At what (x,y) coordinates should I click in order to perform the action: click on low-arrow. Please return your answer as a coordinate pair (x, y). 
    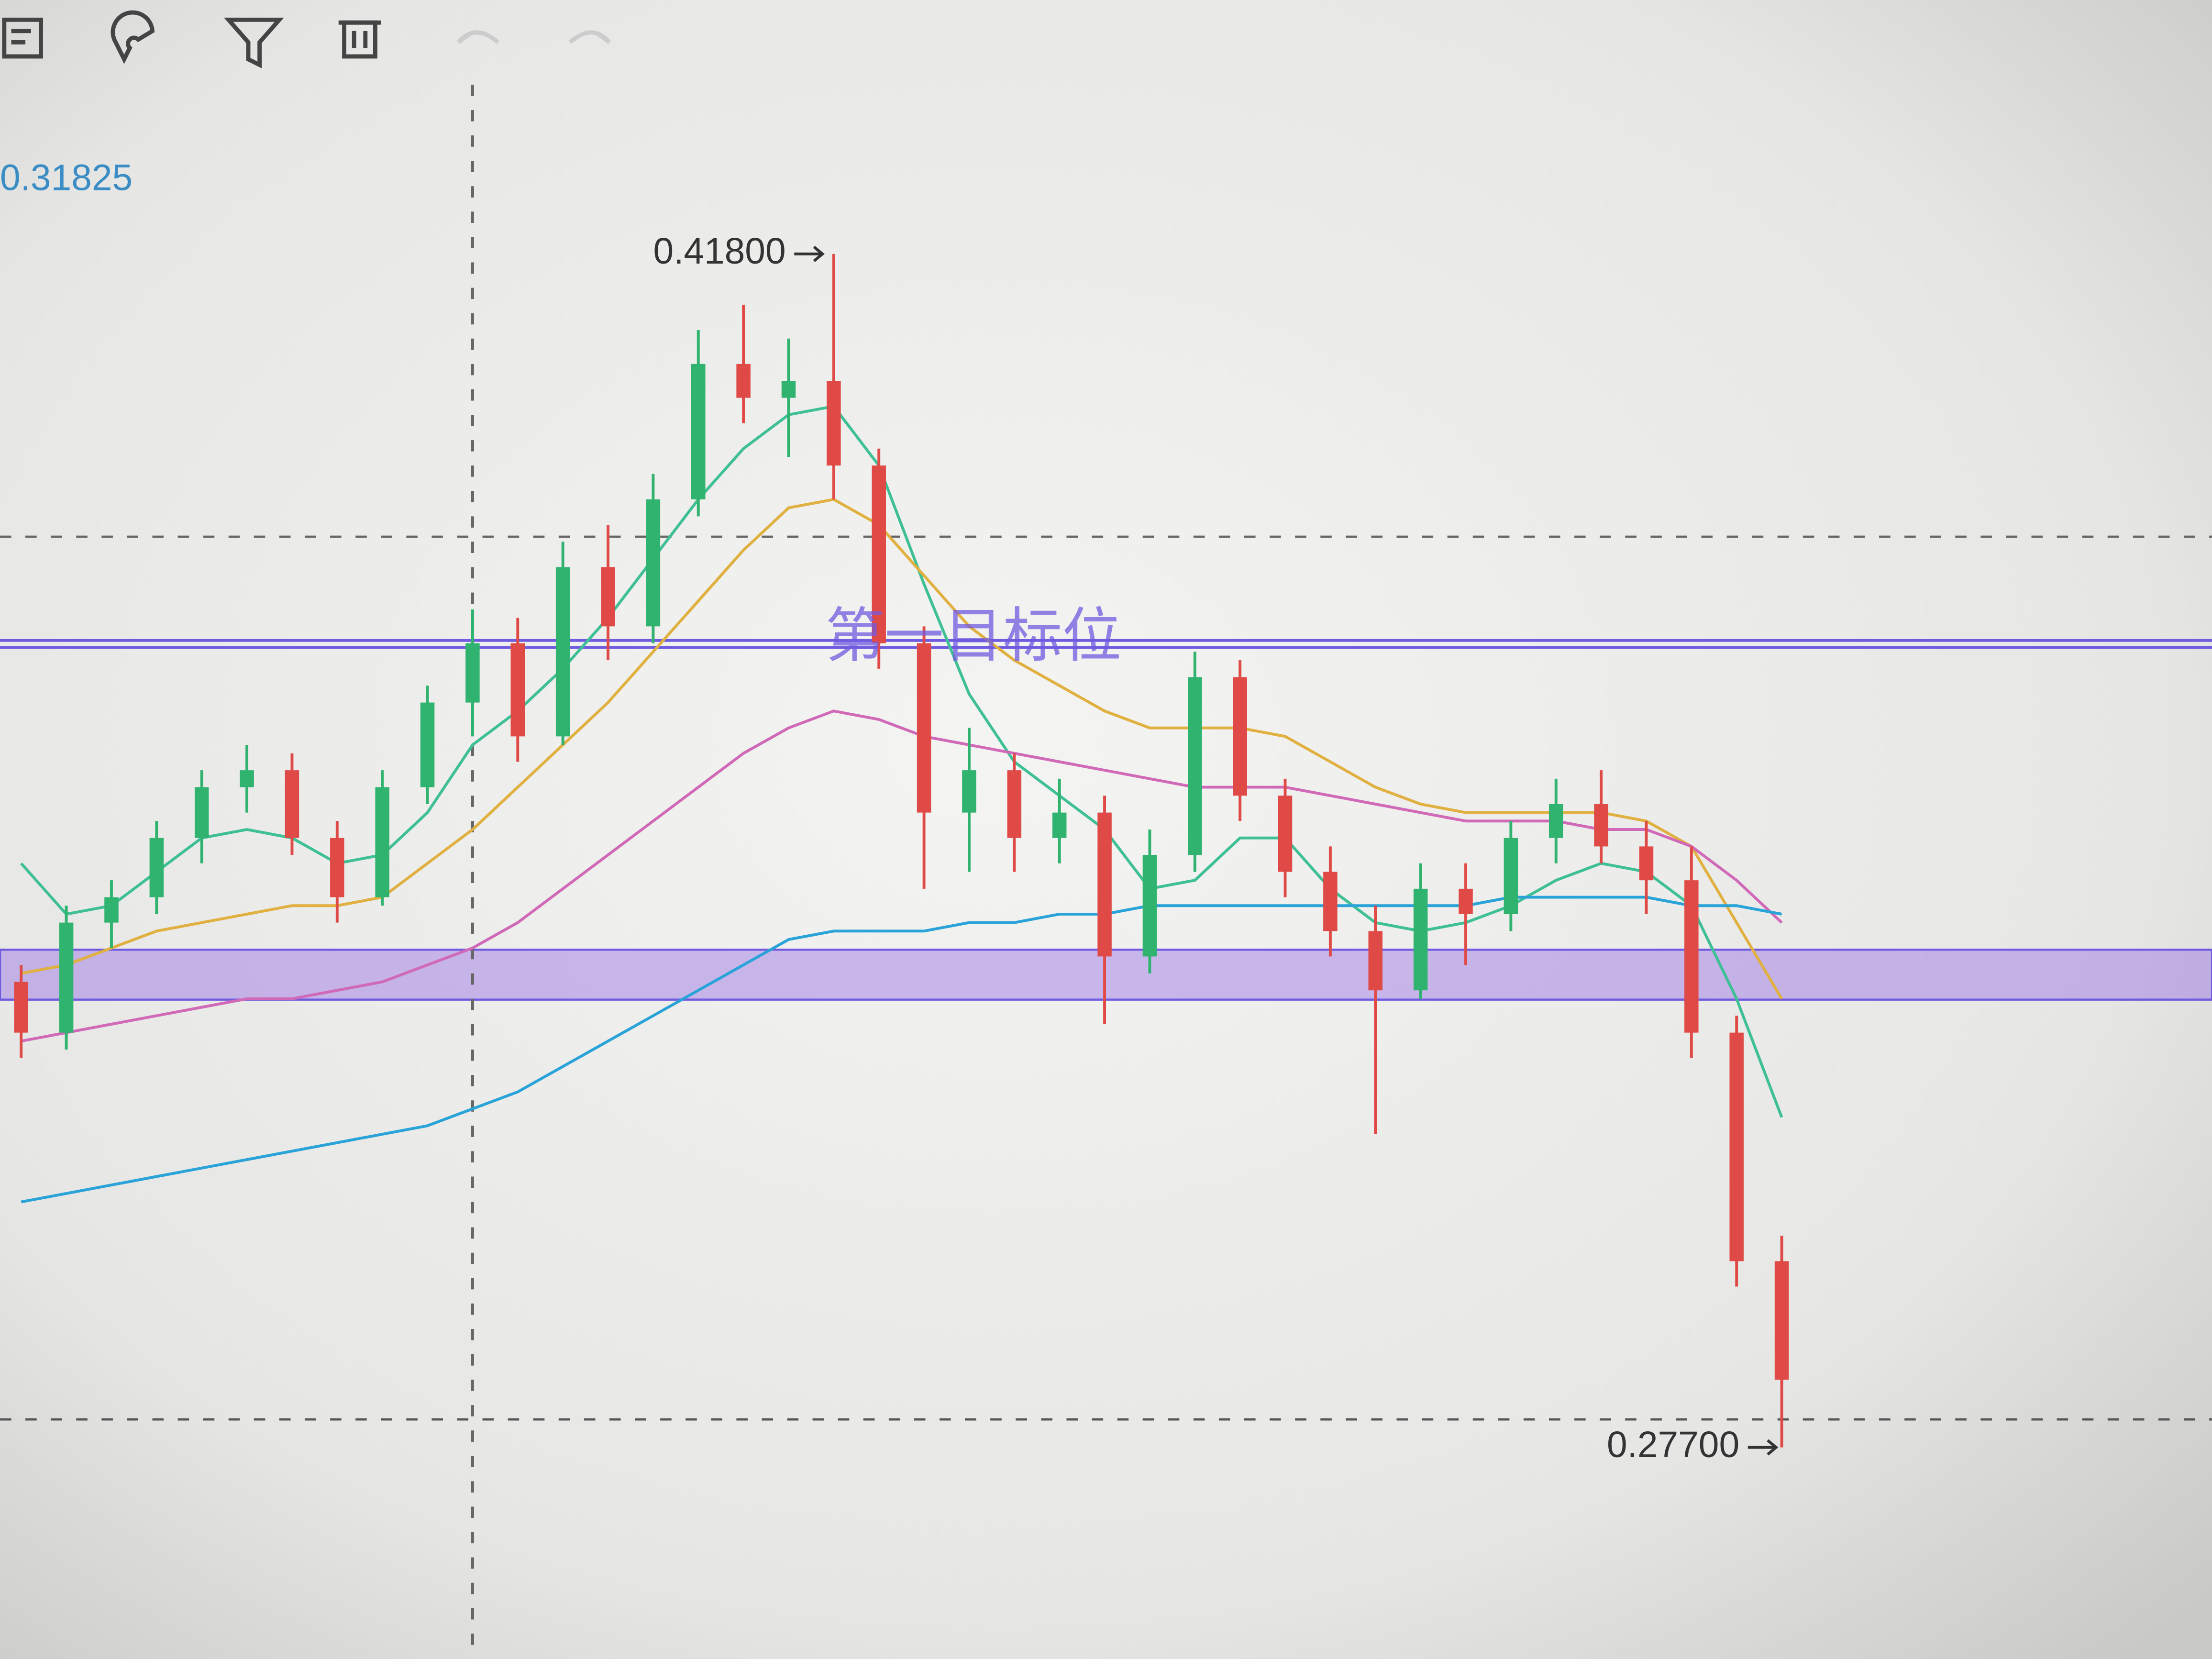
    Looking at the image, I should click on (1763, 1447).